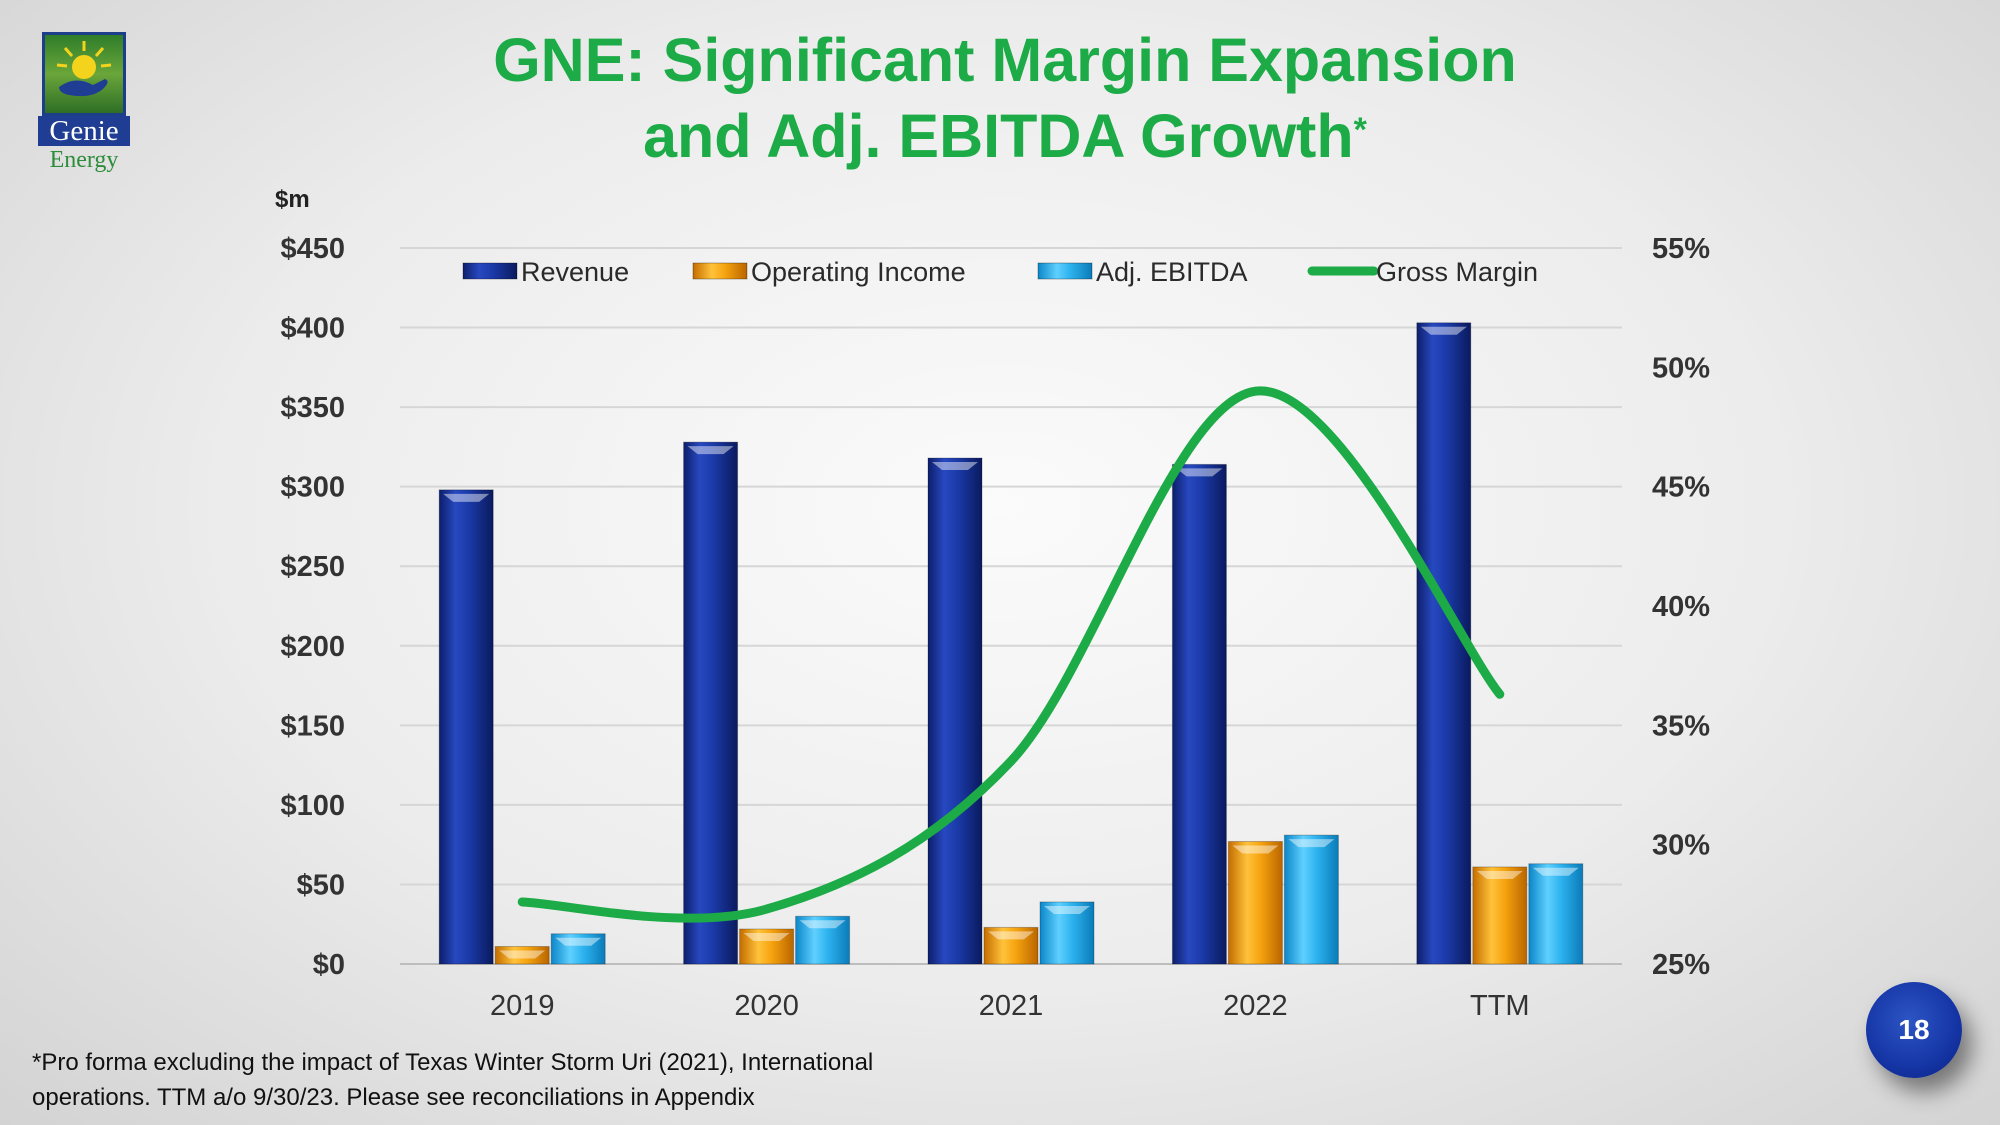 The width and height of the screenshot is (2000, 1125). I want to click on bar-operating-income-ttm, so click(1500, 915).